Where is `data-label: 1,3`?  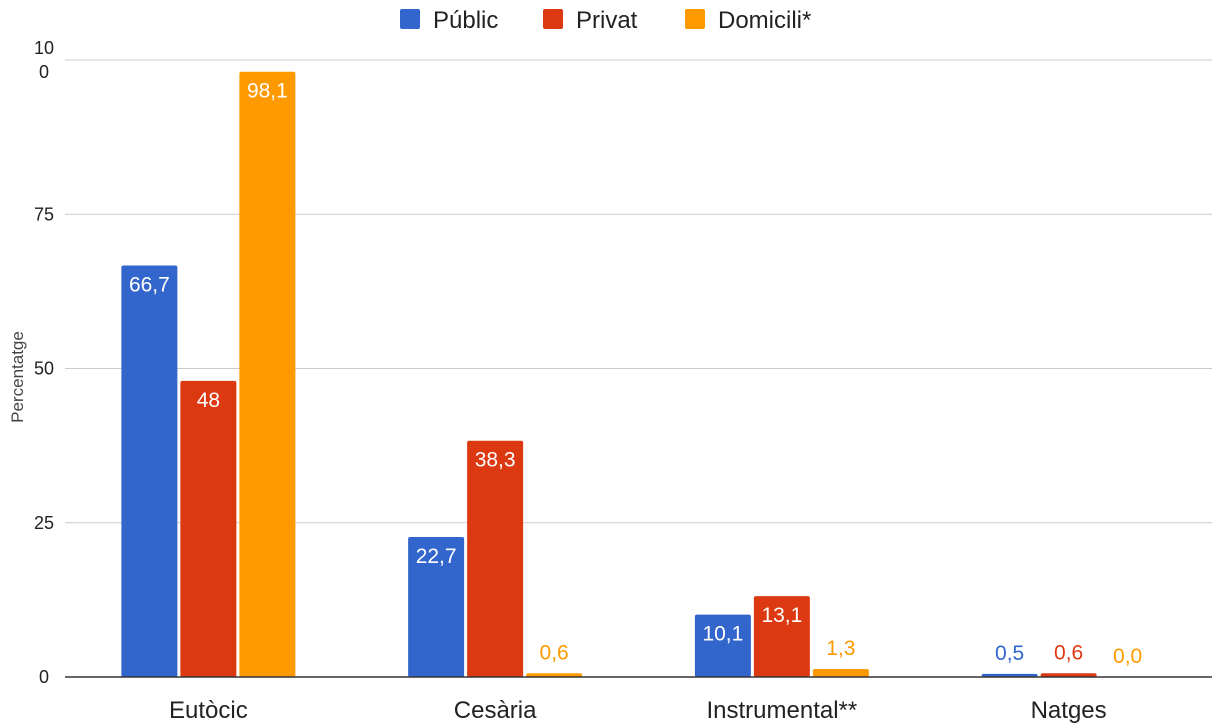
data-label: 1,3 is located at coordinates (840, 648).